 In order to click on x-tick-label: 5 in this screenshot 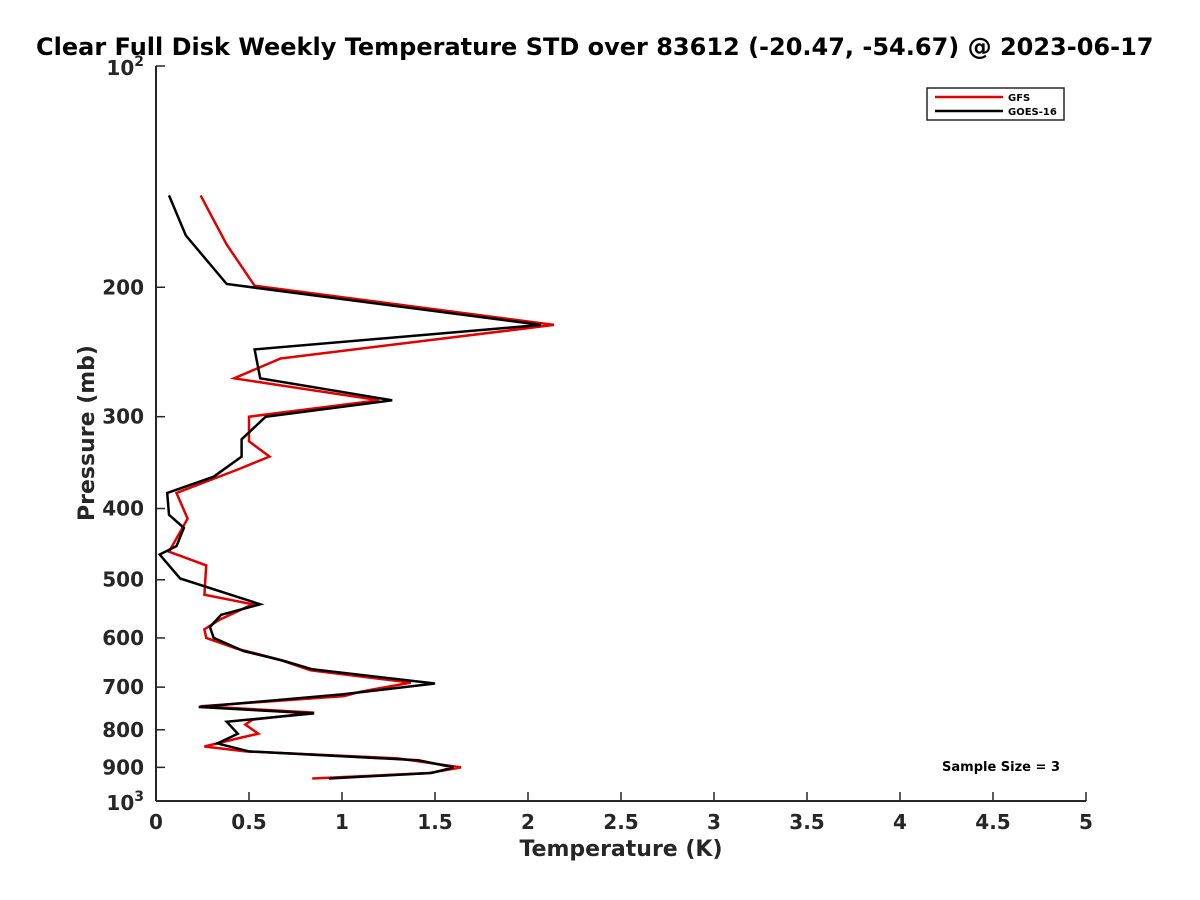, I will do `click(1086, 822)`.